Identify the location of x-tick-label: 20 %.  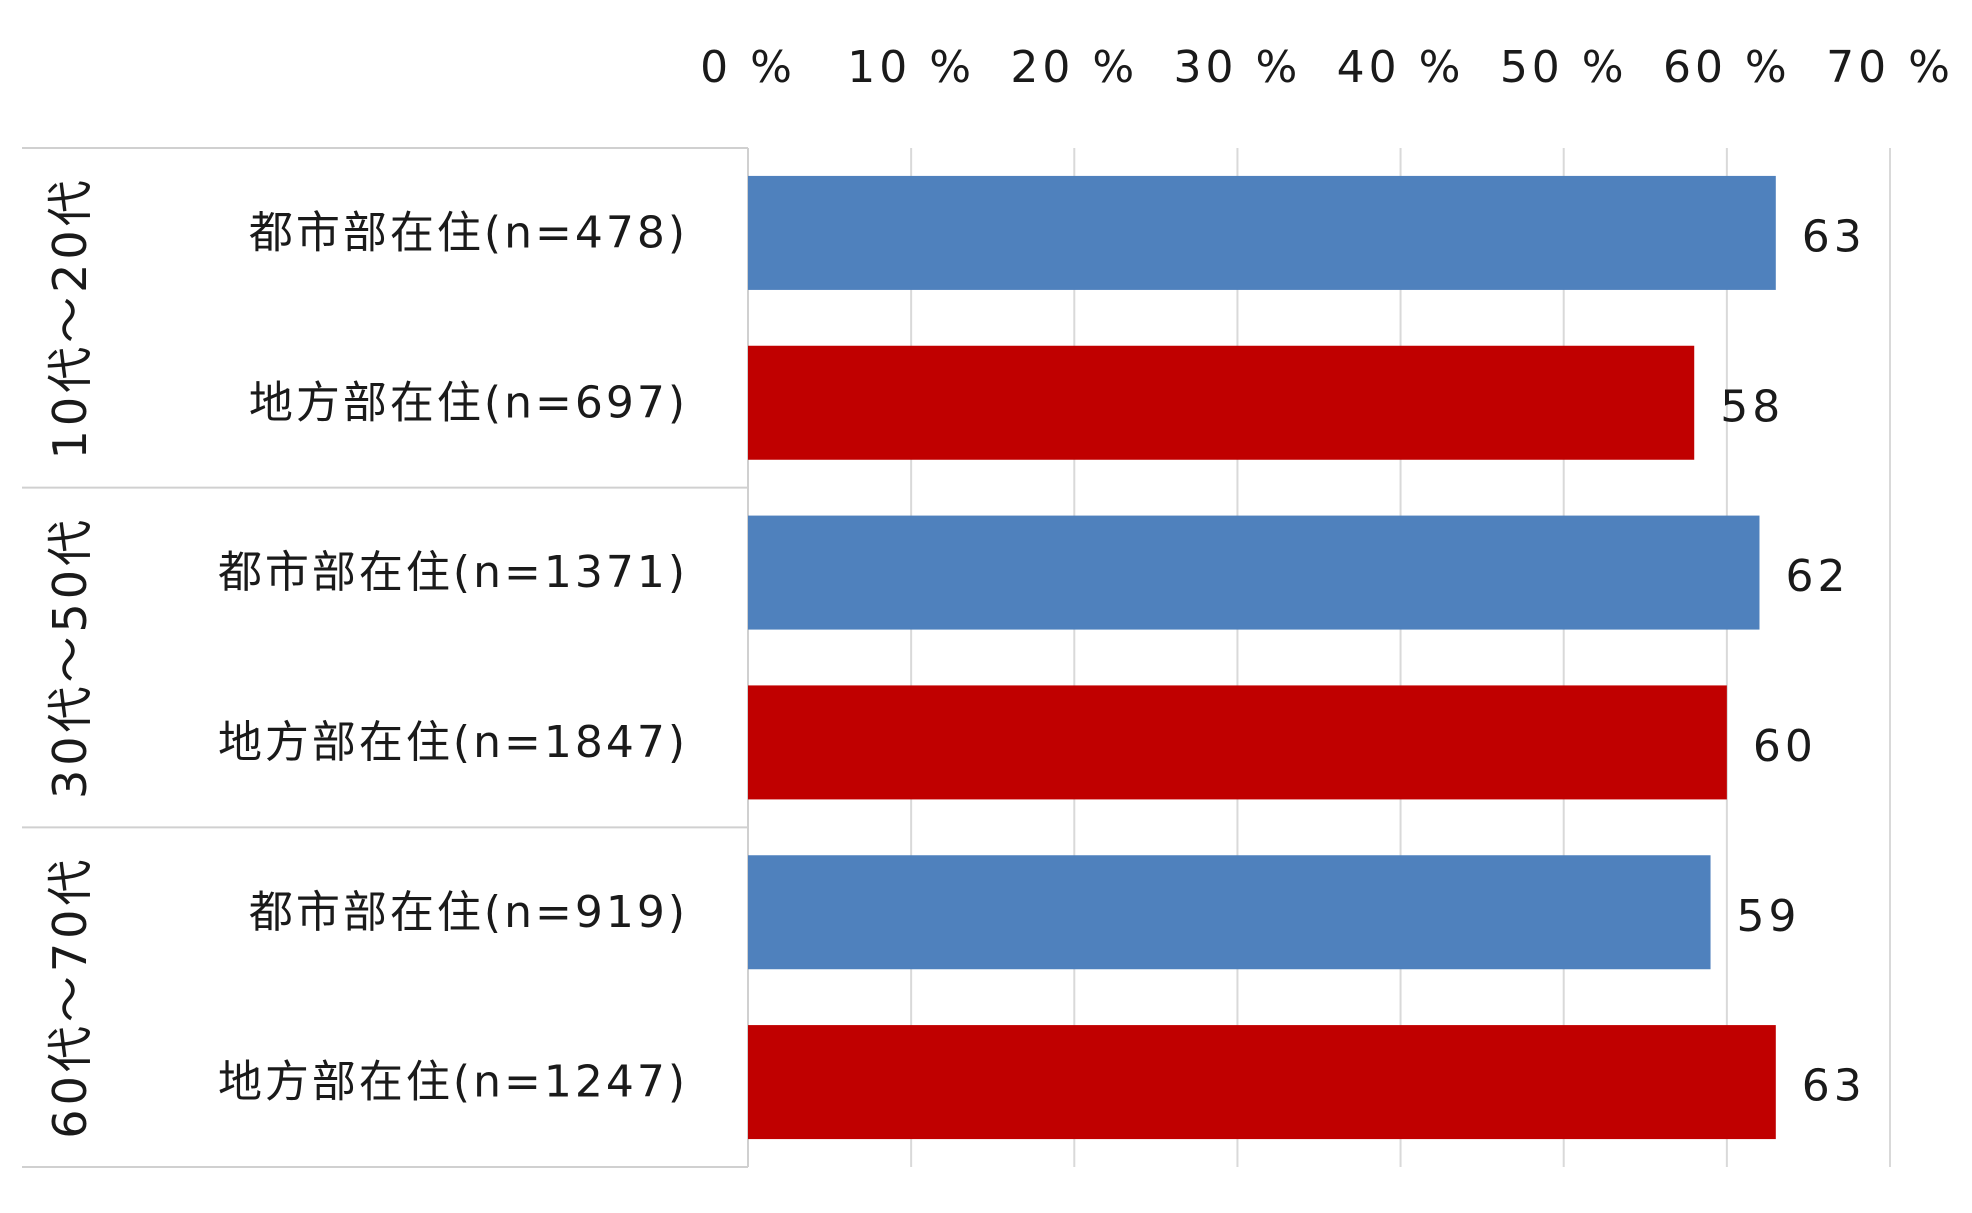
(1074, 67).